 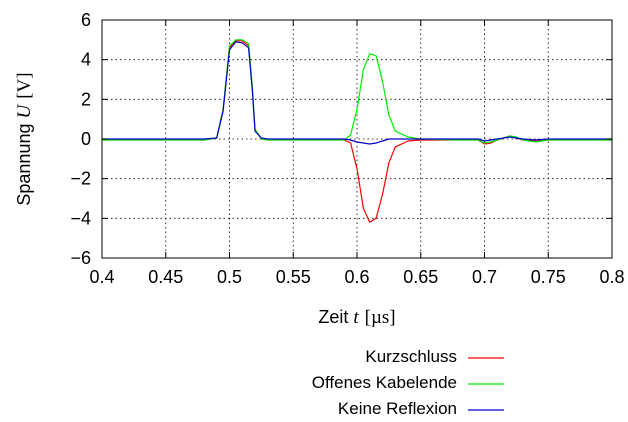 I want to click on y-tick-label: −6, so click(x=80, y=258).